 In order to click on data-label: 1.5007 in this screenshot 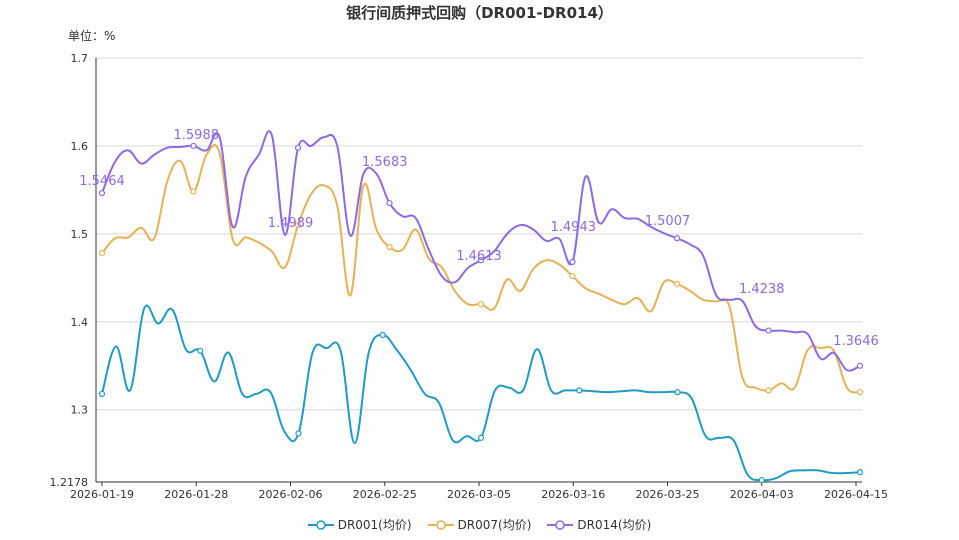, I will do `click(668, 221)`.